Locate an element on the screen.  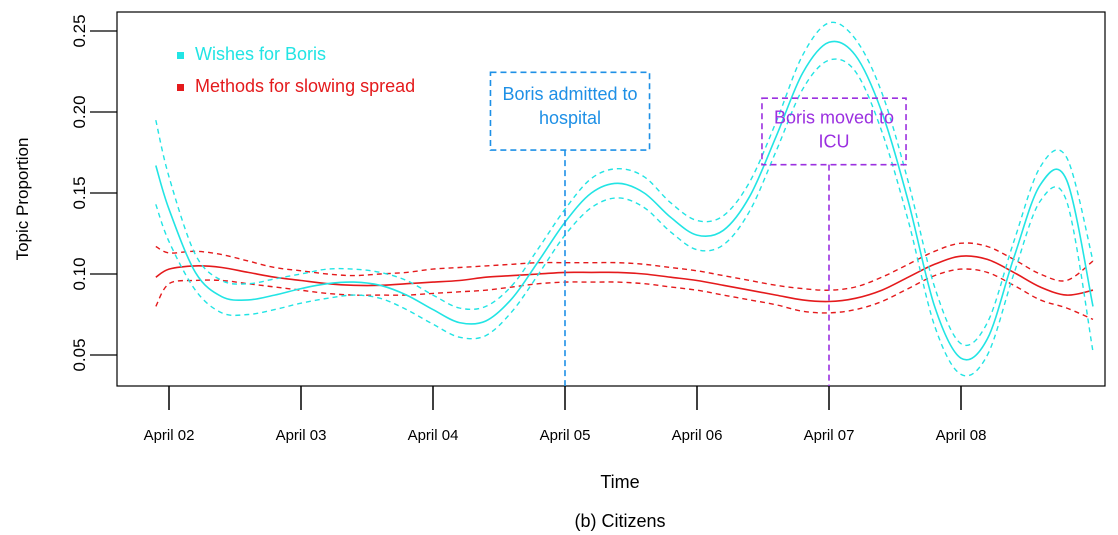
y-tick-label: 0.25 is located at coordinates (79, 30).